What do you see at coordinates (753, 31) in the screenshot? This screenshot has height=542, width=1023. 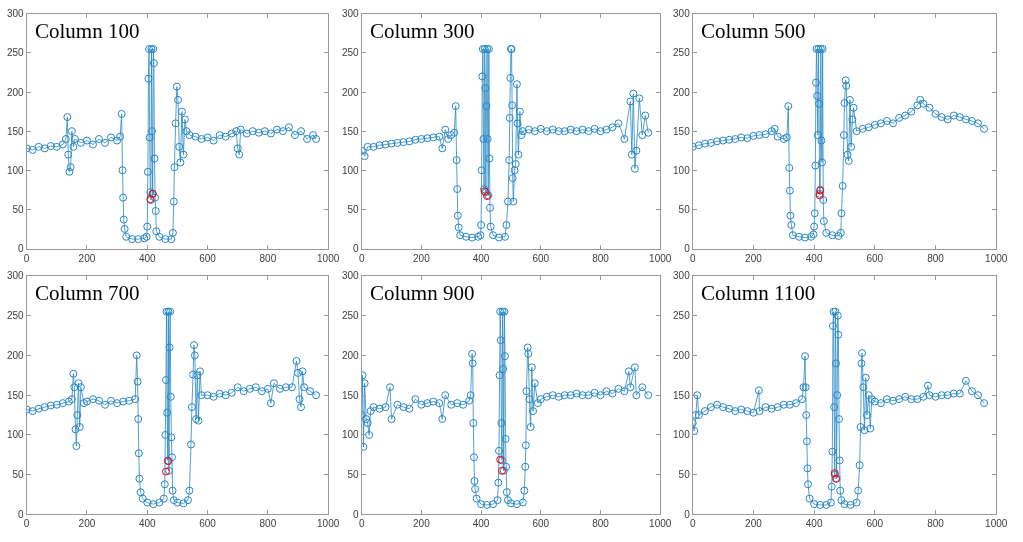 I see `chart-title: Column 500` at bounding box center [753, 31].